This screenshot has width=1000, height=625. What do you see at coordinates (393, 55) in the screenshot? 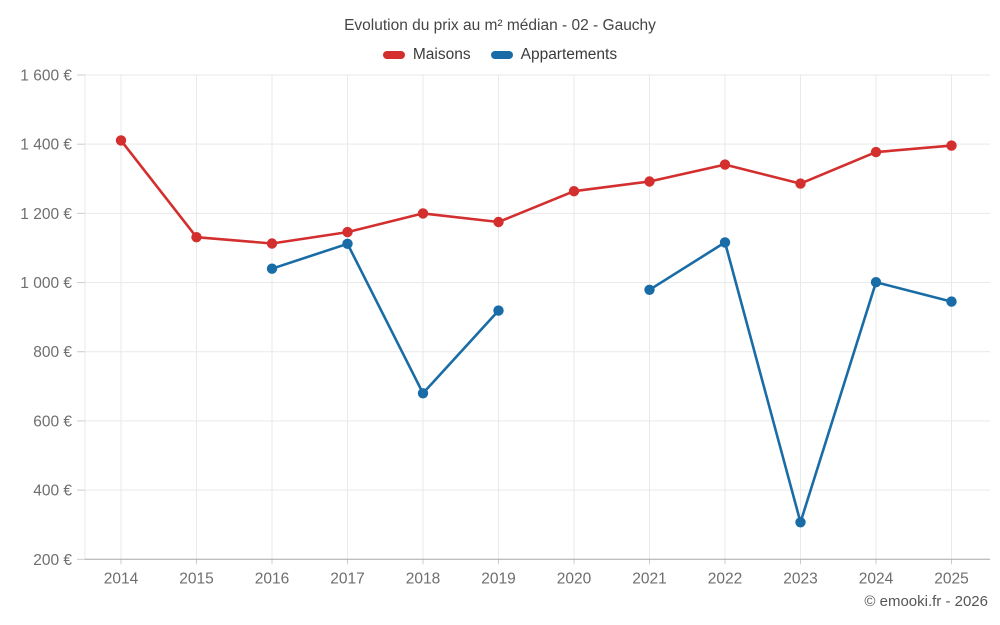
I see `maisons-swatch-icon` at bounding box center [393, 55].